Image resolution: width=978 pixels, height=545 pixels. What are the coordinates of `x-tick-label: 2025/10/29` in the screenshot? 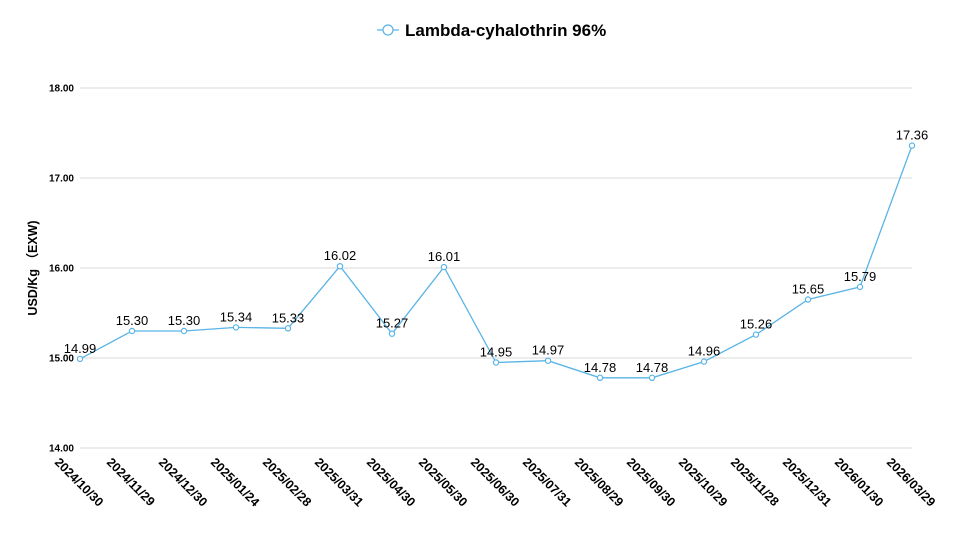 It's located at (703, 482).